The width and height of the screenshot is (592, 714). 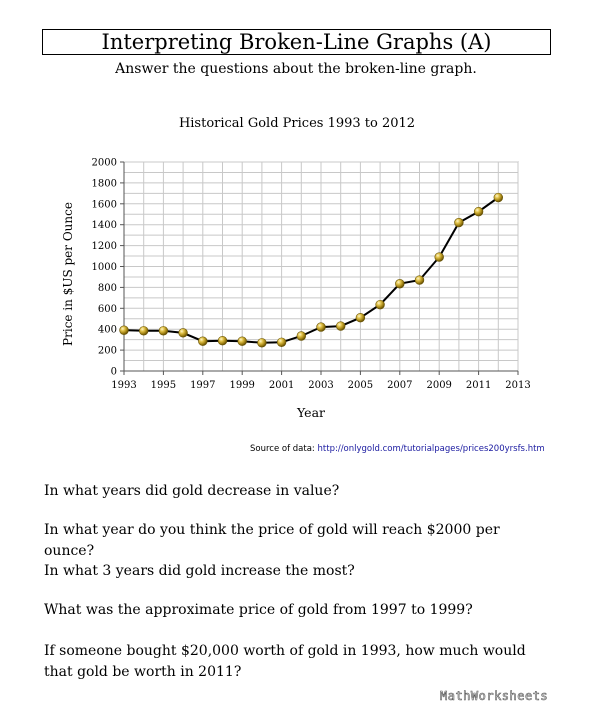 I want to click on y-tick-label: 0, so click(x=114, y=372).